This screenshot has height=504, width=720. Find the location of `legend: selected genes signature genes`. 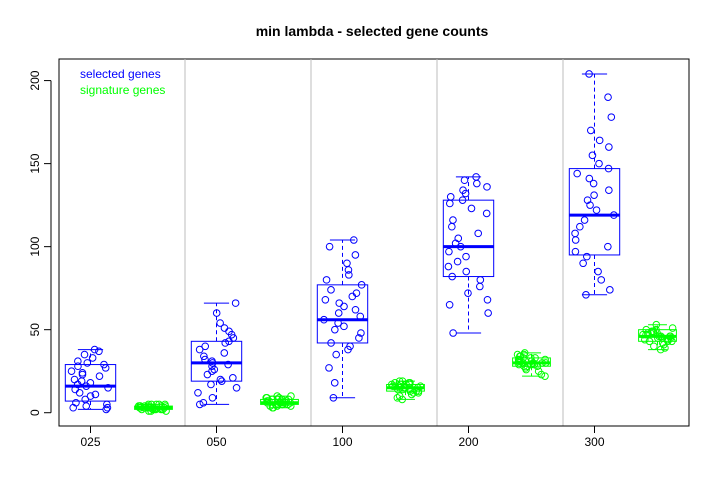

legend: selected genes signature genes is located at coordinates (122, 82).